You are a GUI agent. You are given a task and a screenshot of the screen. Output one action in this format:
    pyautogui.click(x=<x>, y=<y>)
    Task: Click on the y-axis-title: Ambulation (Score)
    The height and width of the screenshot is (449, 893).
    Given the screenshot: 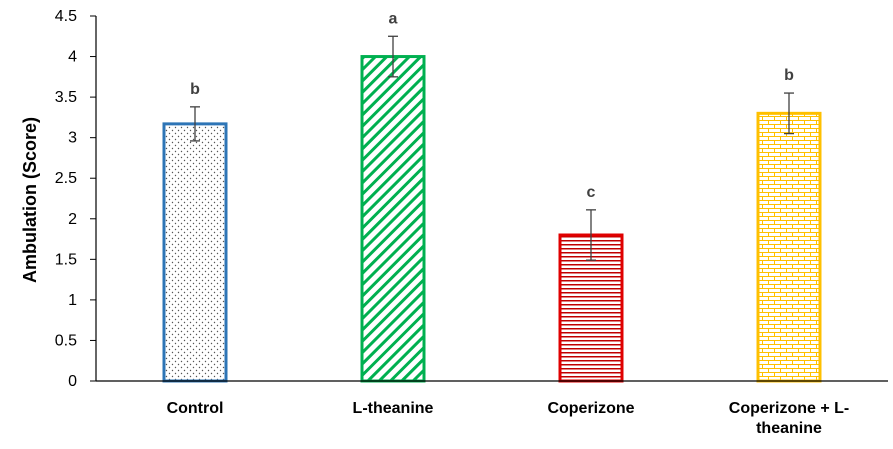 What is the action you would take?
    pyautogui.click(x=30, y=200)
    